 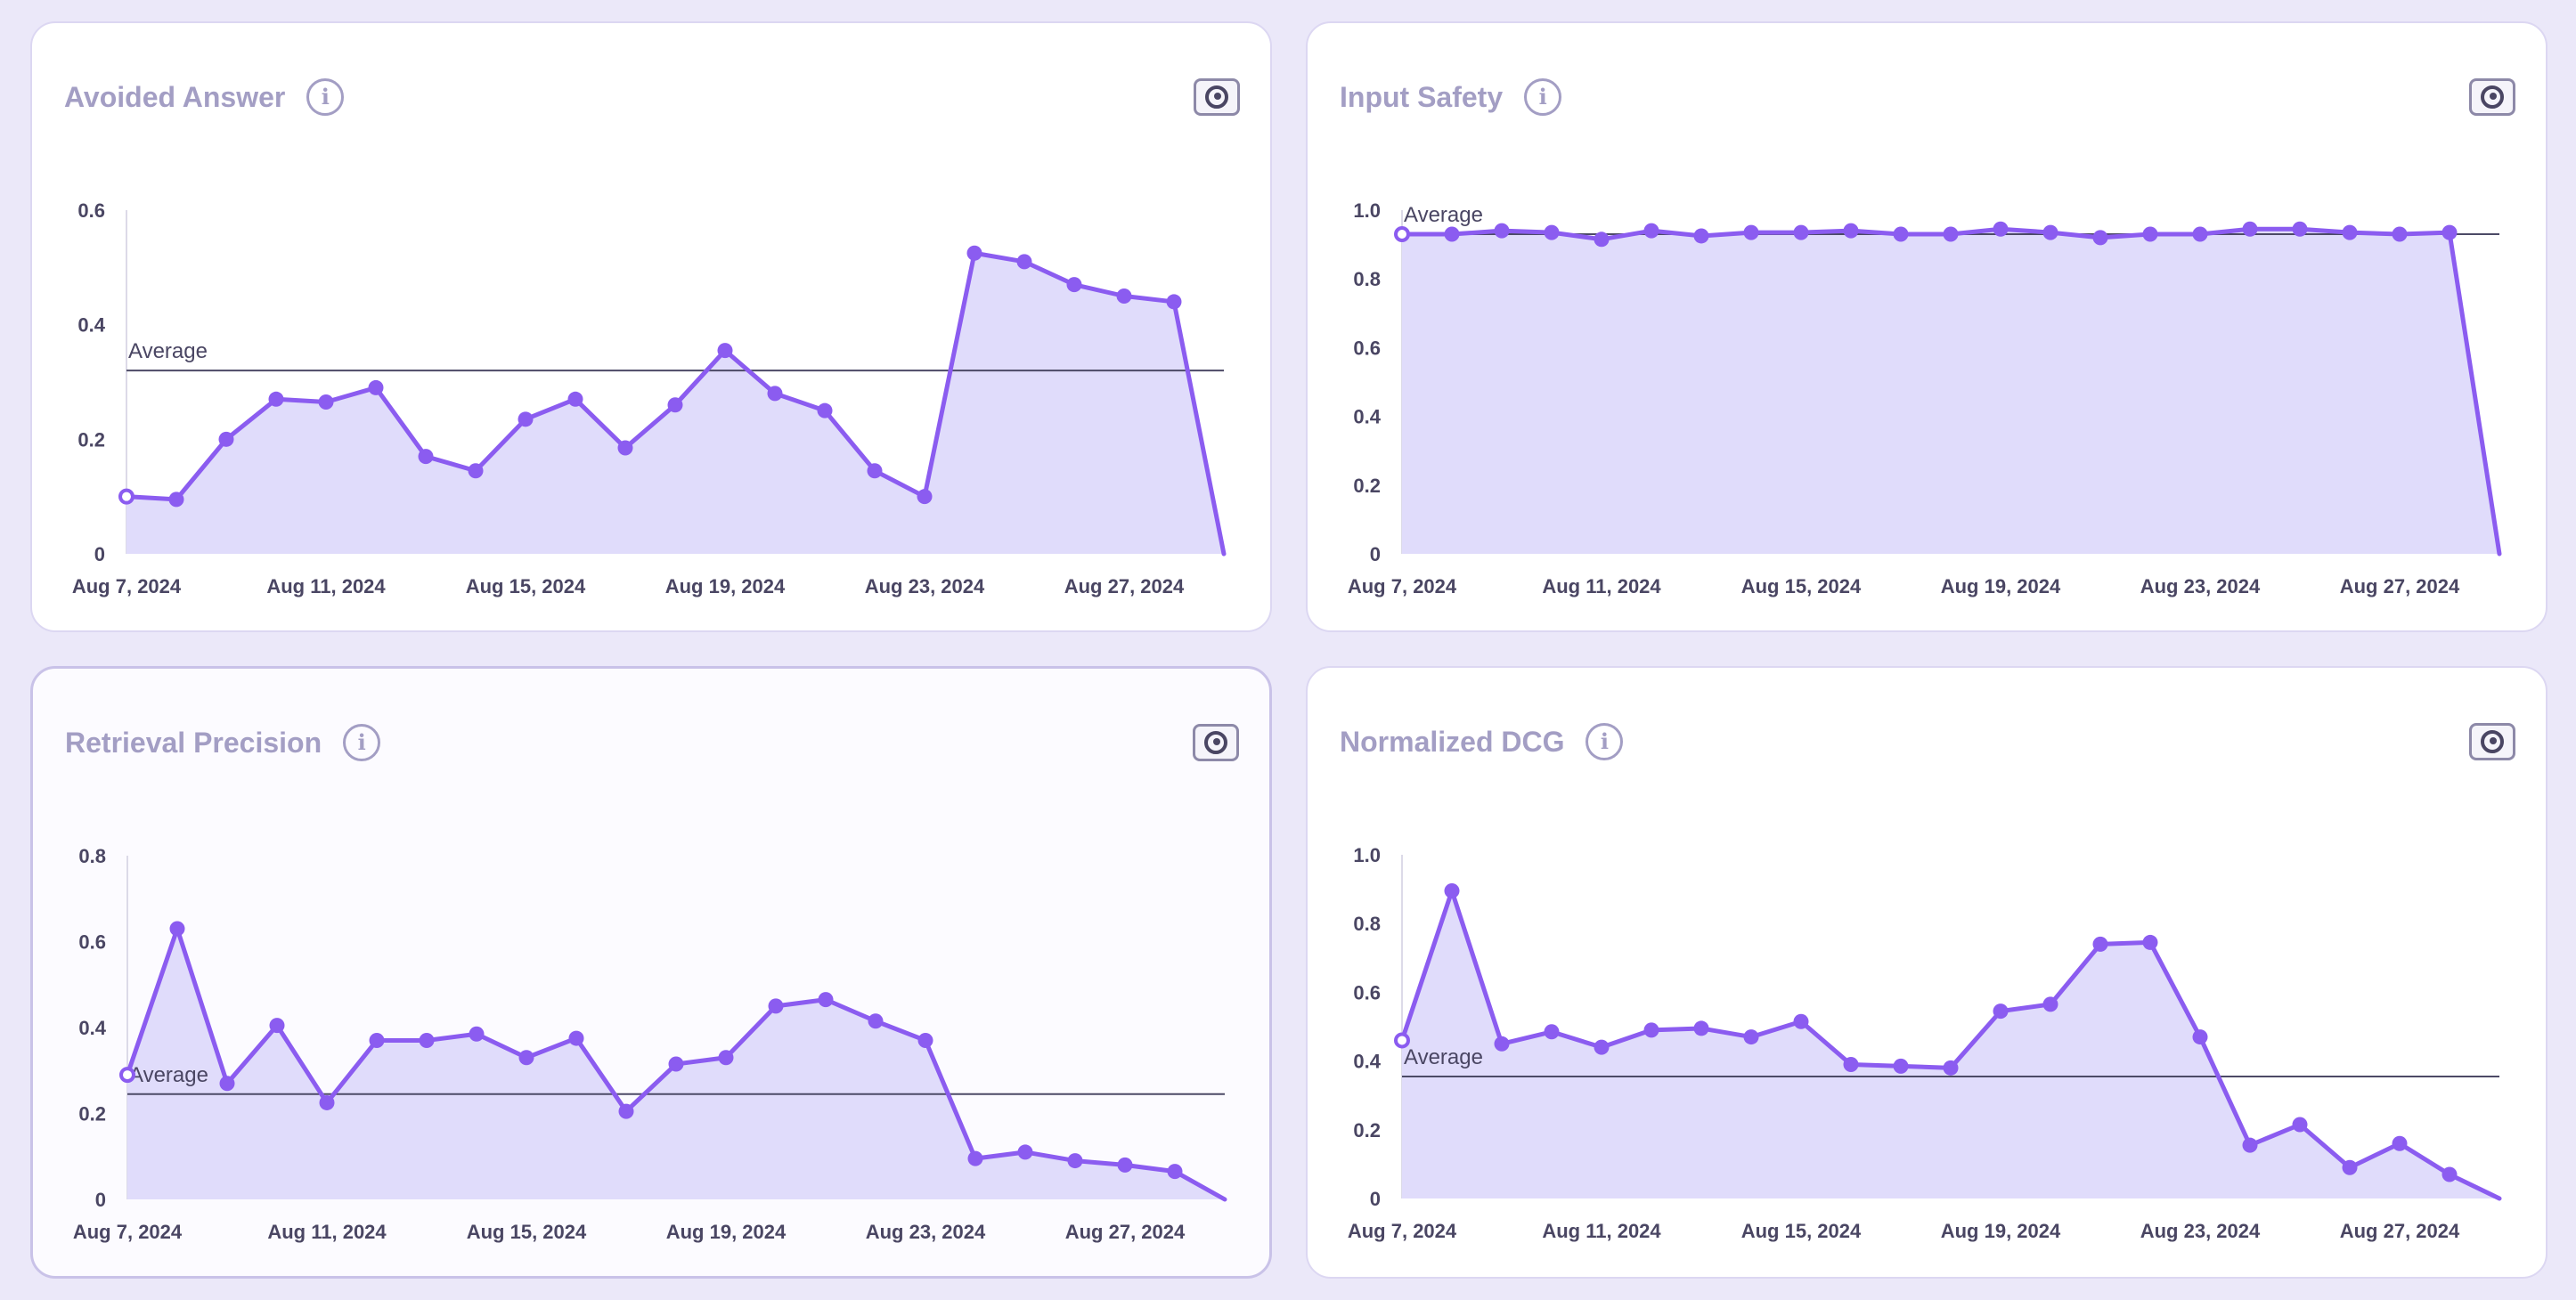 I want to click on card-title: Retrieval Precision i, so click(x=223, y=742).